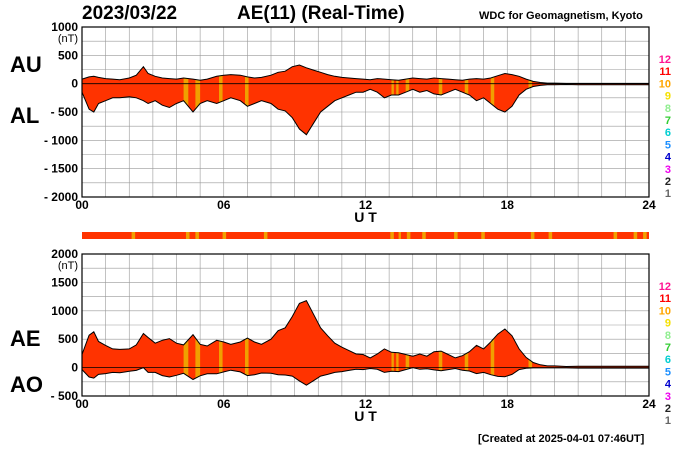  I want to click on series-line-al, so click(365, 109).